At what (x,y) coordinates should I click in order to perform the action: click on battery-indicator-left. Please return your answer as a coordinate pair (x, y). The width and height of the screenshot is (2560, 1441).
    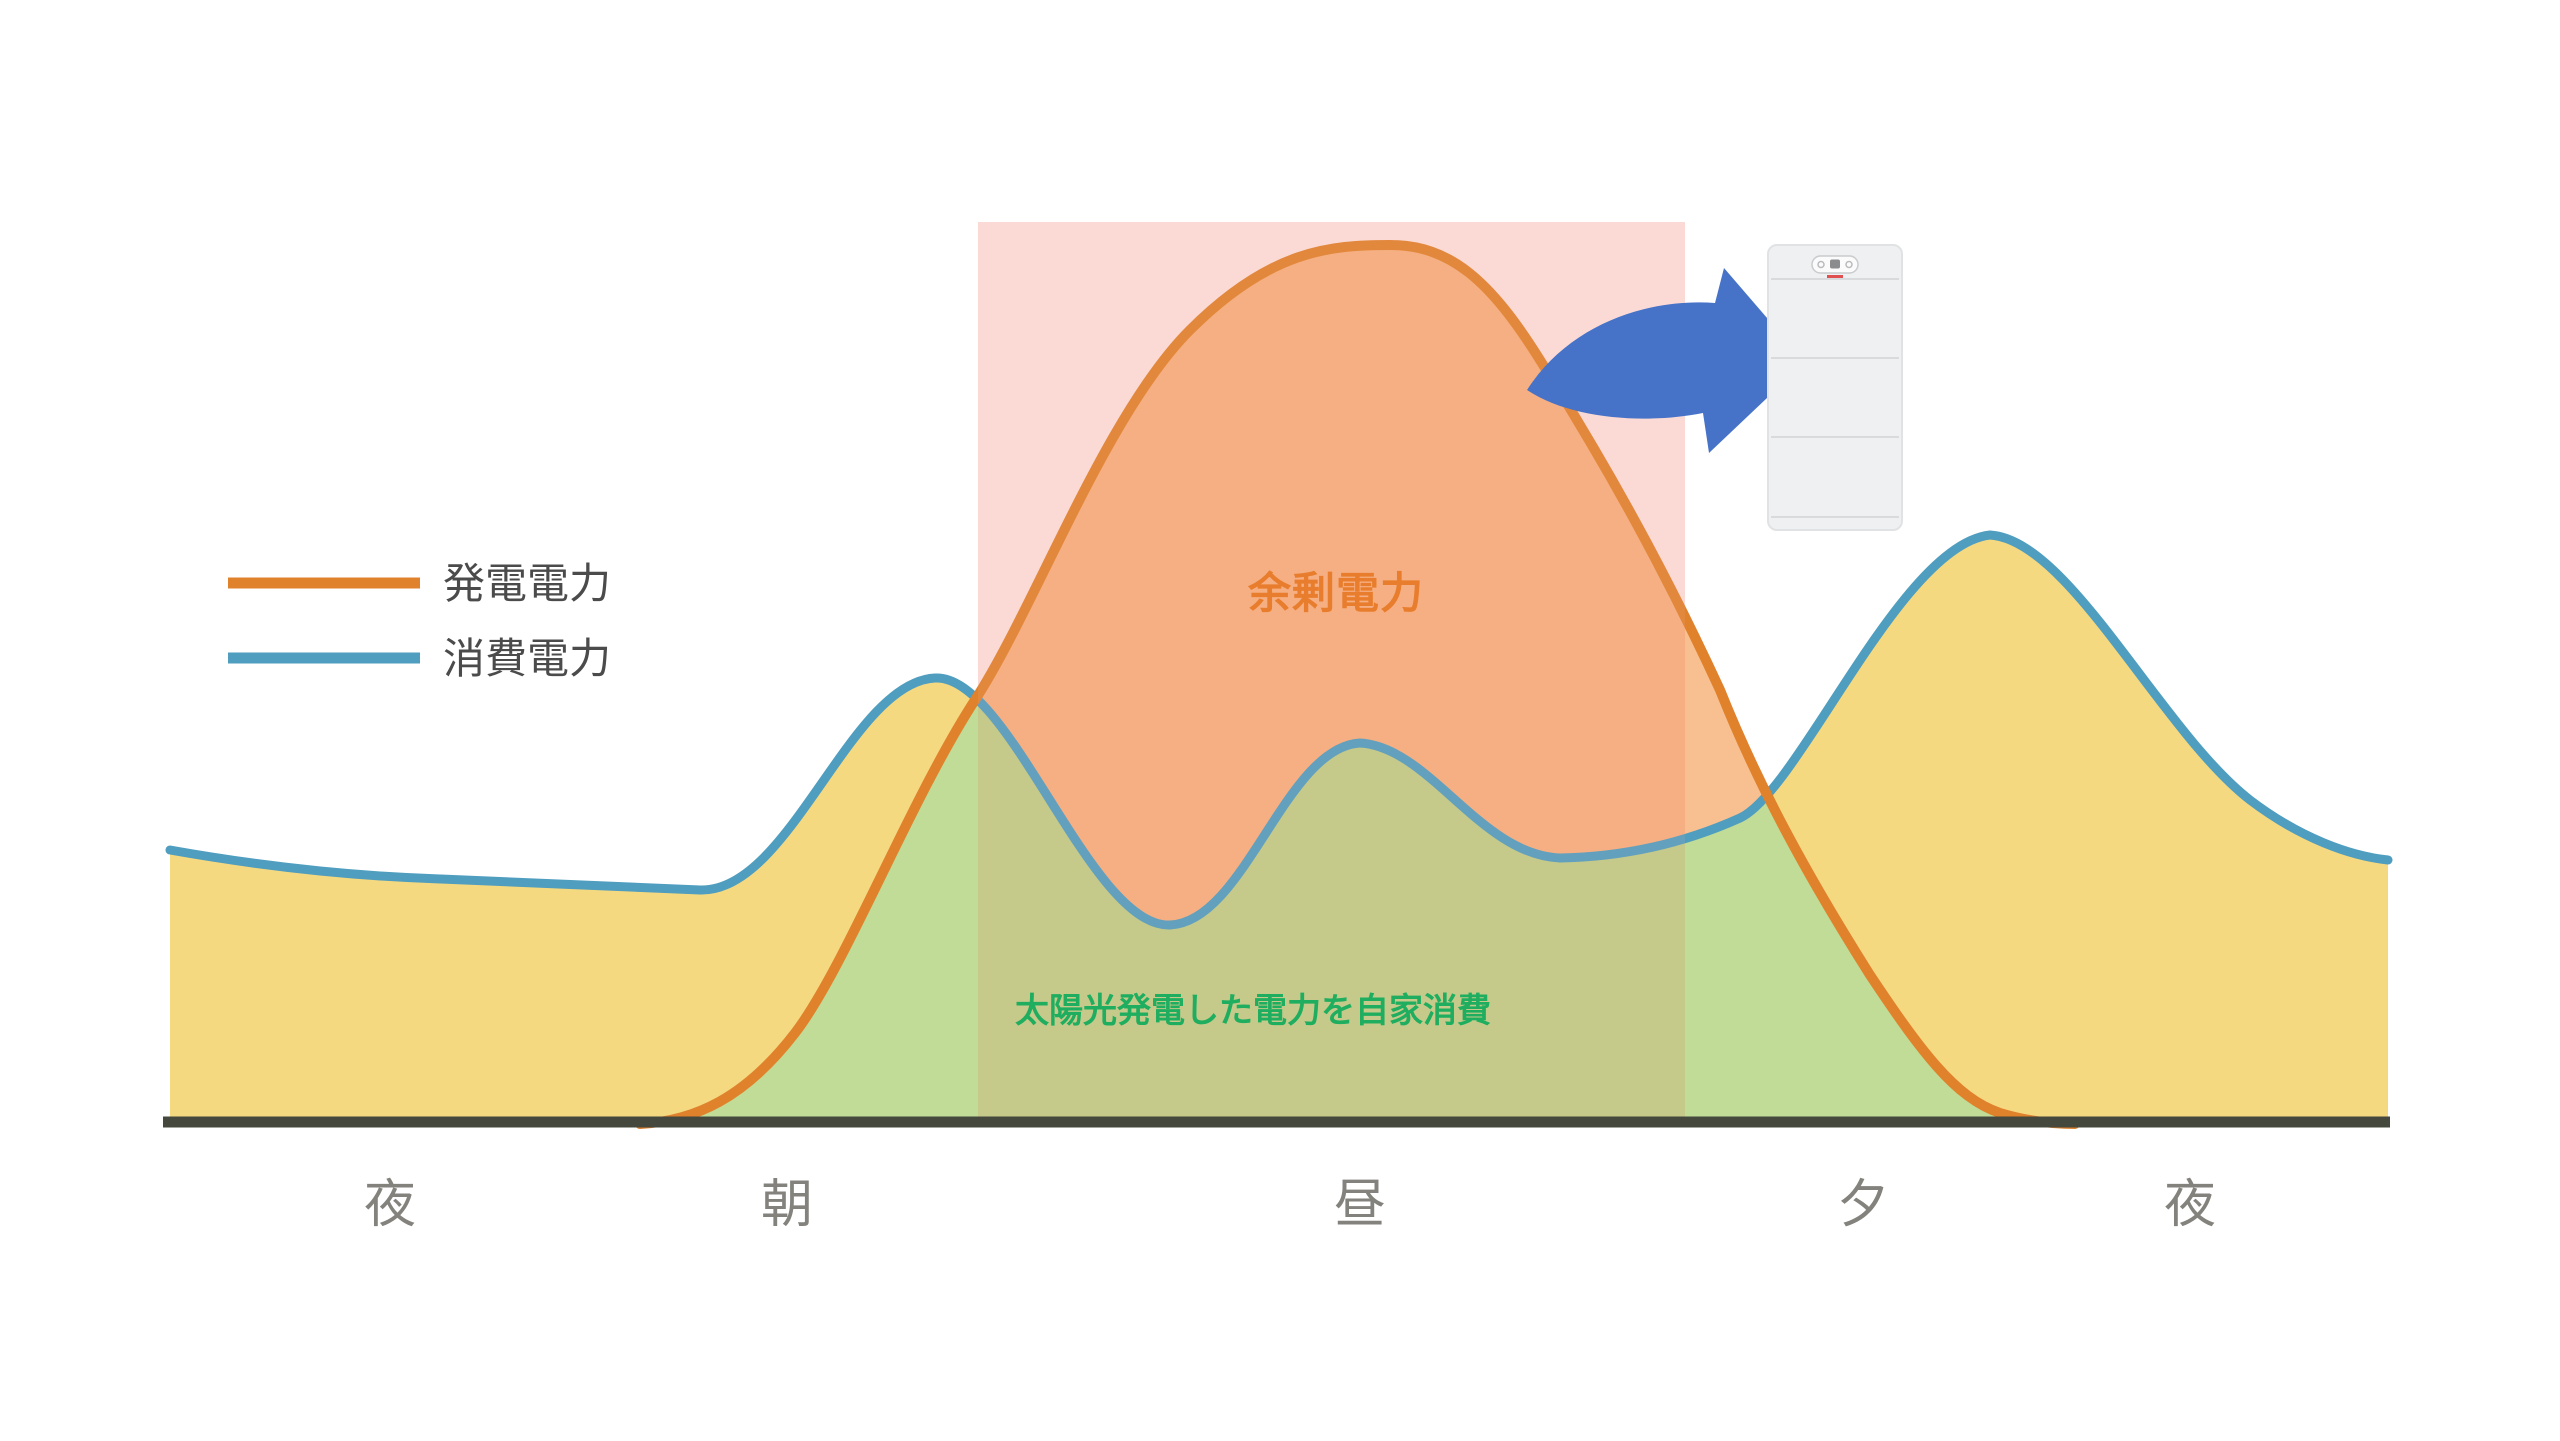
    Looking at the image, I should click on (1821, 264).